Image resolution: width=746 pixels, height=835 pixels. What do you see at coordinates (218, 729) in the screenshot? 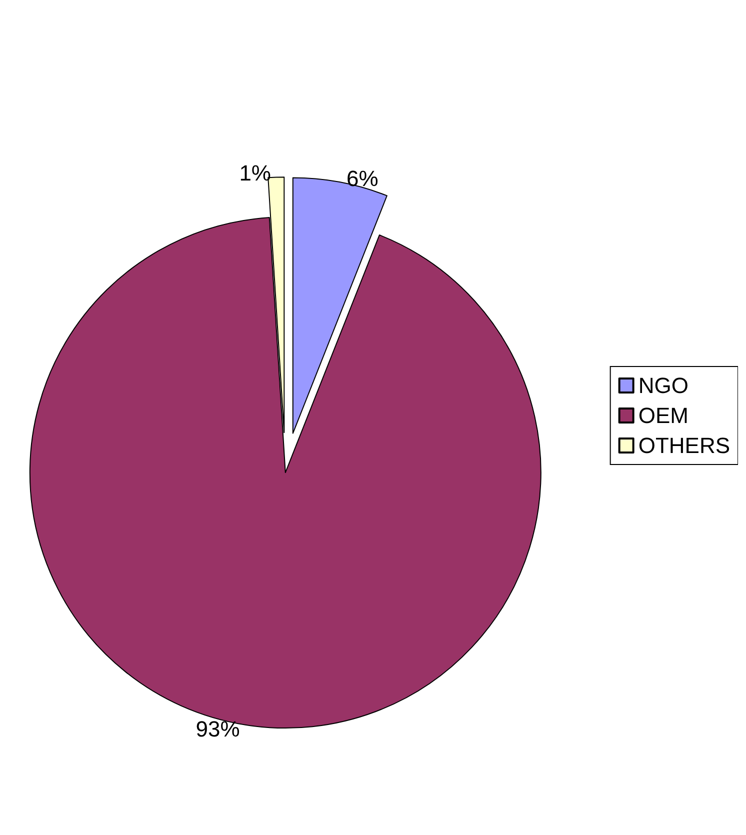
I see `data-label: 93%` at bounding box center [218, 729].